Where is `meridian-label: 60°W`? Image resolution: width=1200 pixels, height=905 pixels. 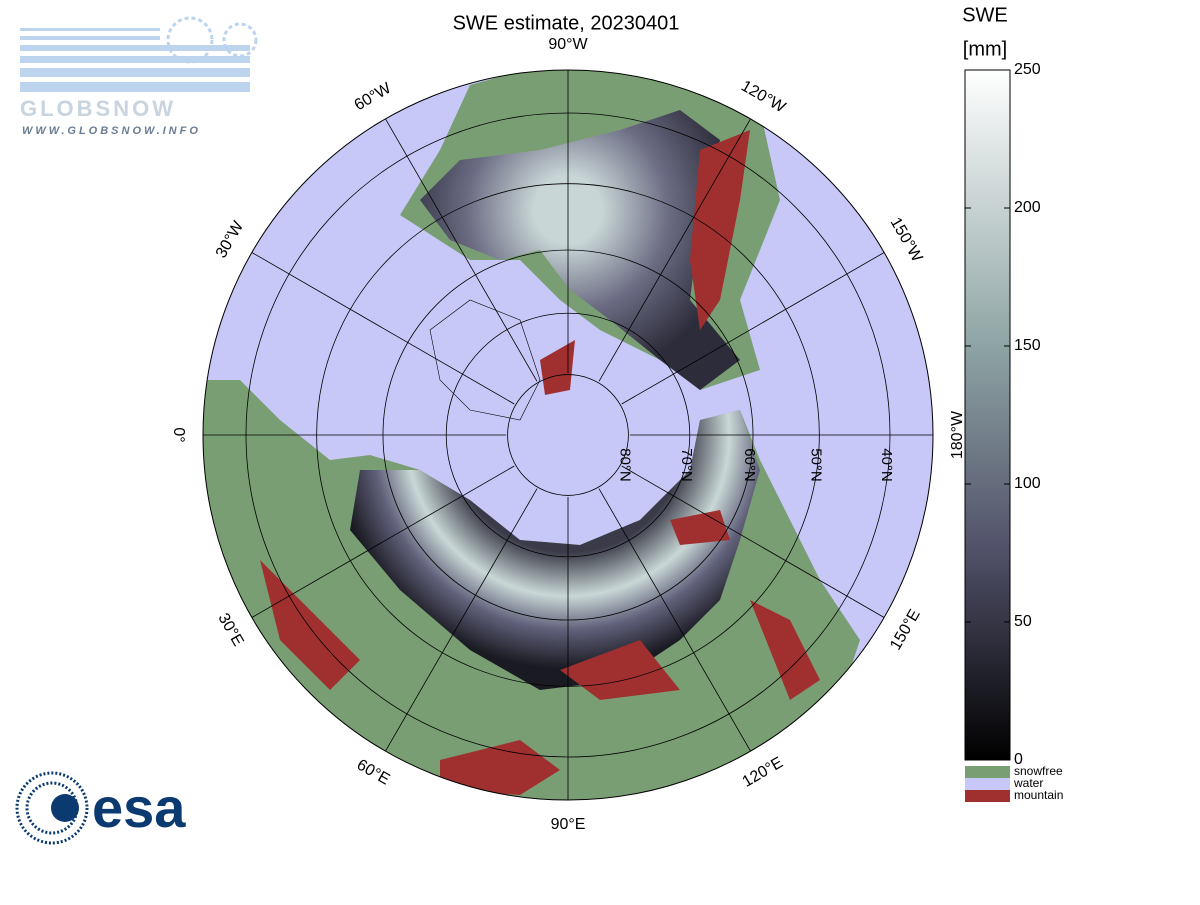 meridian-label: 60°W is located at coordinates (373, 96).